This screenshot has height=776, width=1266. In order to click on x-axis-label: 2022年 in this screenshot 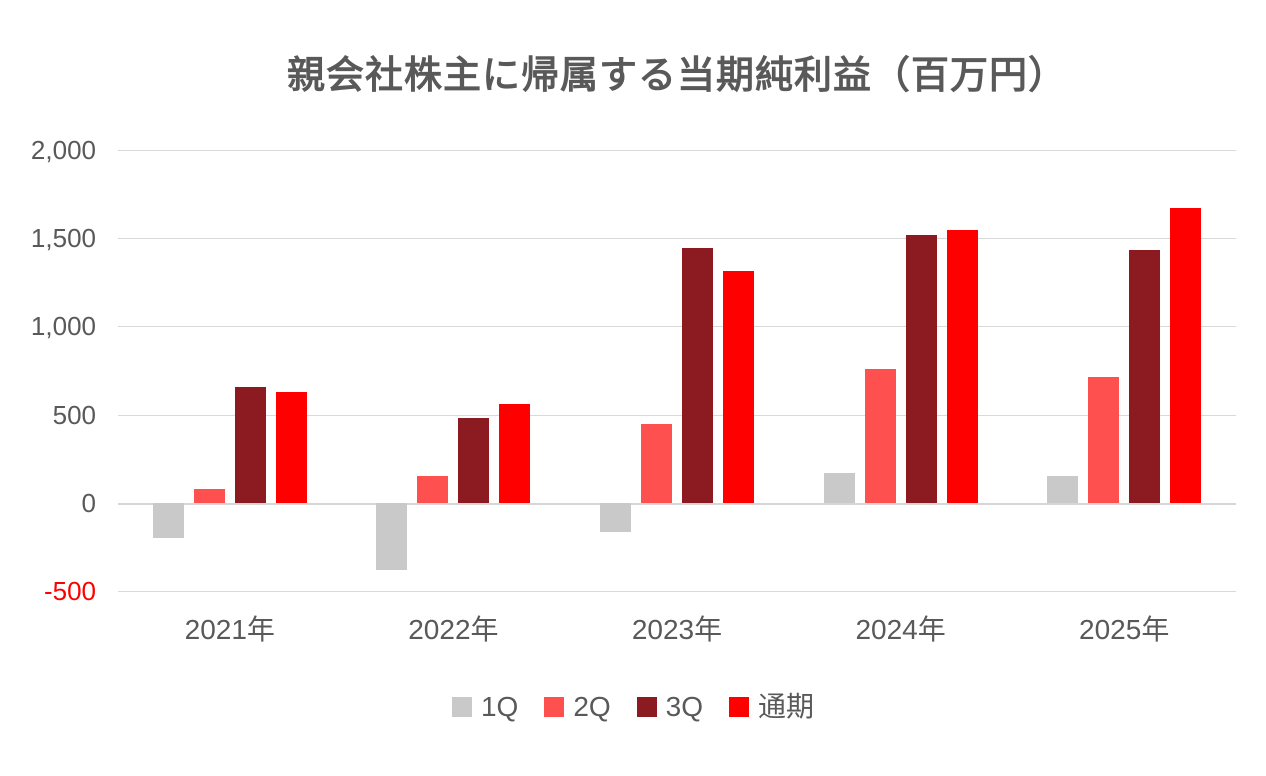, I will do `click(453, 629)`.